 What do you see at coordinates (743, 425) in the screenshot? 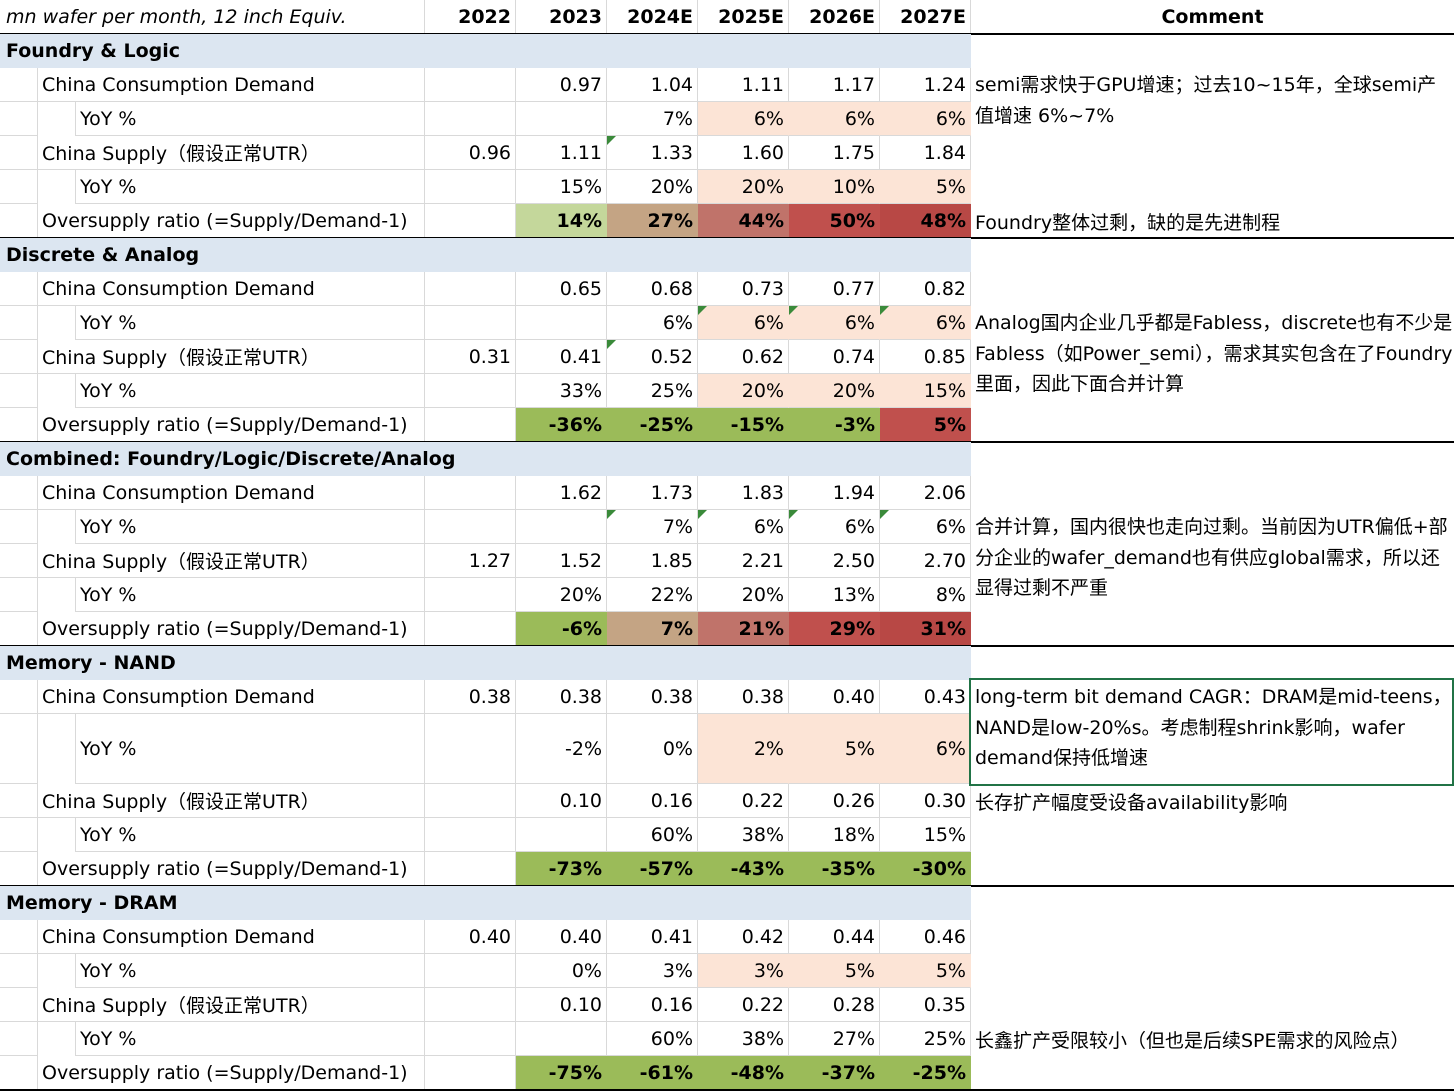
I see `value-cell: -15%` at bounding box center [743, 425].